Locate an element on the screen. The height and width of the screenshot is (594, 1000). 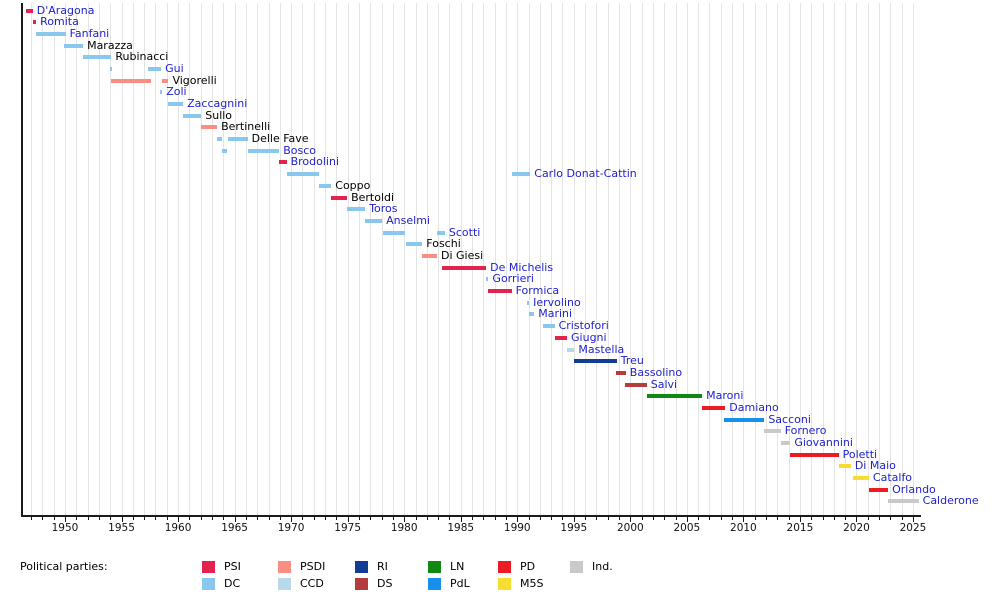
minister-label: Catalfo is located at coordinates (892, 478).